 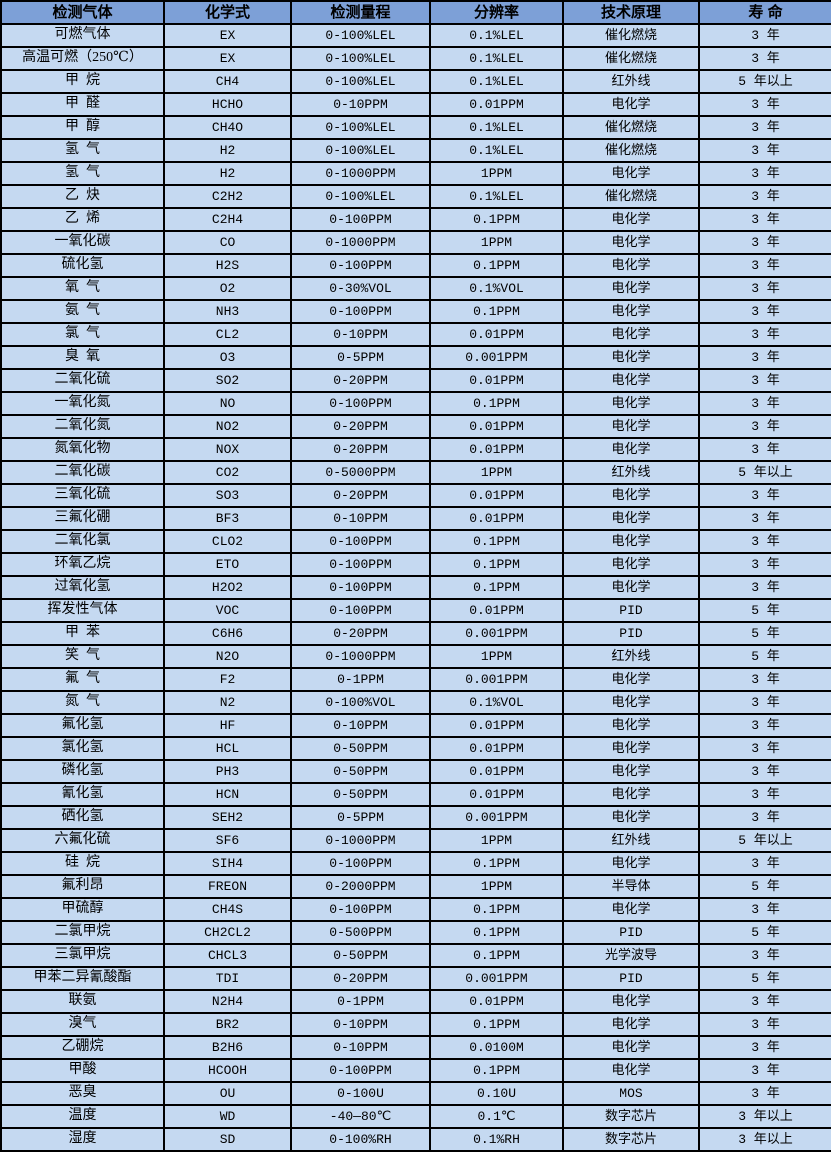 I want to click on cell-formula: CH4S, so click(x=227, y=909).